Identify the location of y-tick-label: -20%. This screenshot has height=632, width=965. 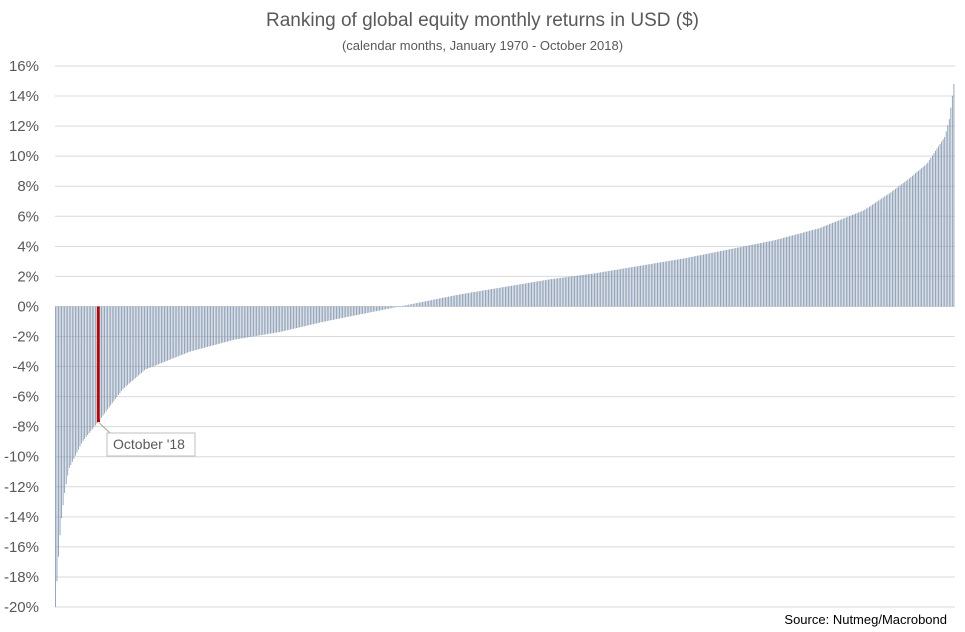
(21, 607).